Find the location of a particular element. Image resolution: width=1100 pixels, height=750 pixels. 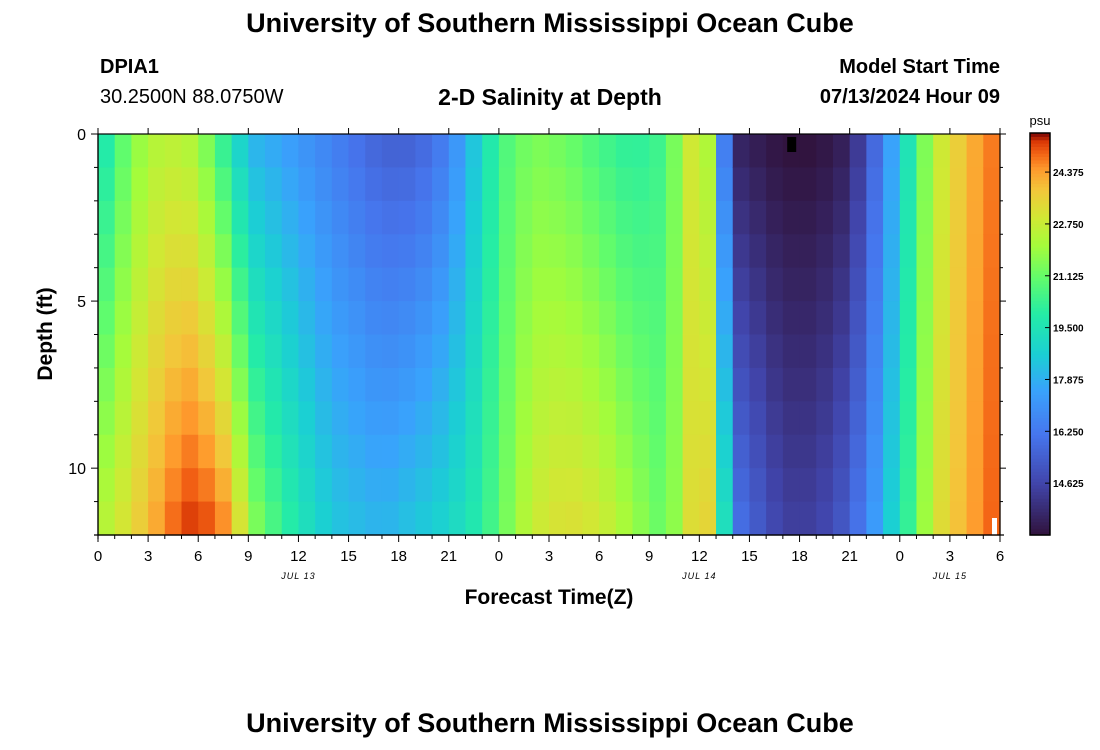

x-tick-label: 6 is located at coordinates (1000, 556).